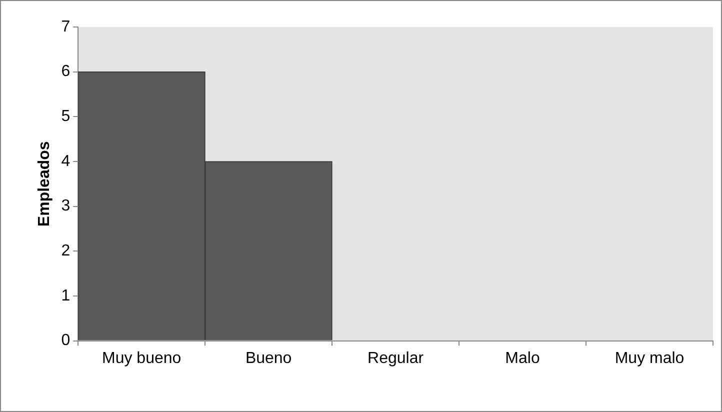  I want to click on y-tick-label: 3, so click(65, 206).